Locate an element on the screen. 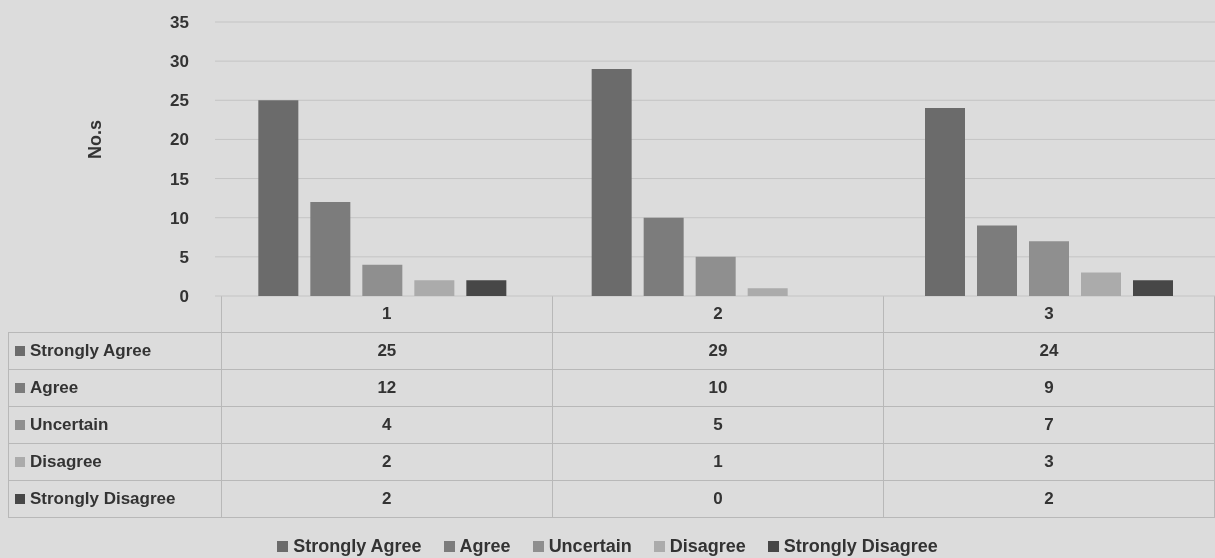  data-label: 9 is located at coordinates (1049, 388).